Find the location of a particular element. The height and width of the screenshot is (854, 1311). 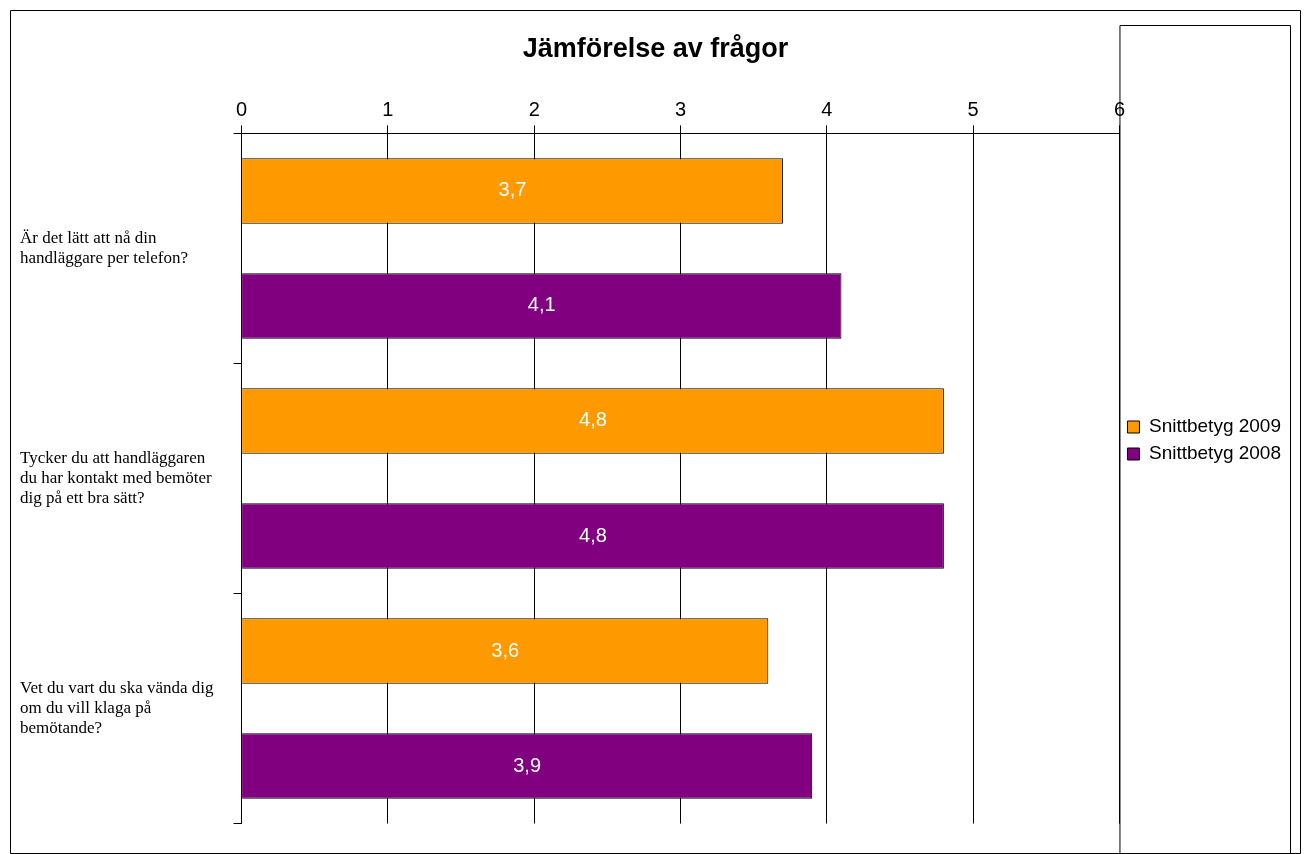

data-label: 3,9 is located at coordinates (527, 764).